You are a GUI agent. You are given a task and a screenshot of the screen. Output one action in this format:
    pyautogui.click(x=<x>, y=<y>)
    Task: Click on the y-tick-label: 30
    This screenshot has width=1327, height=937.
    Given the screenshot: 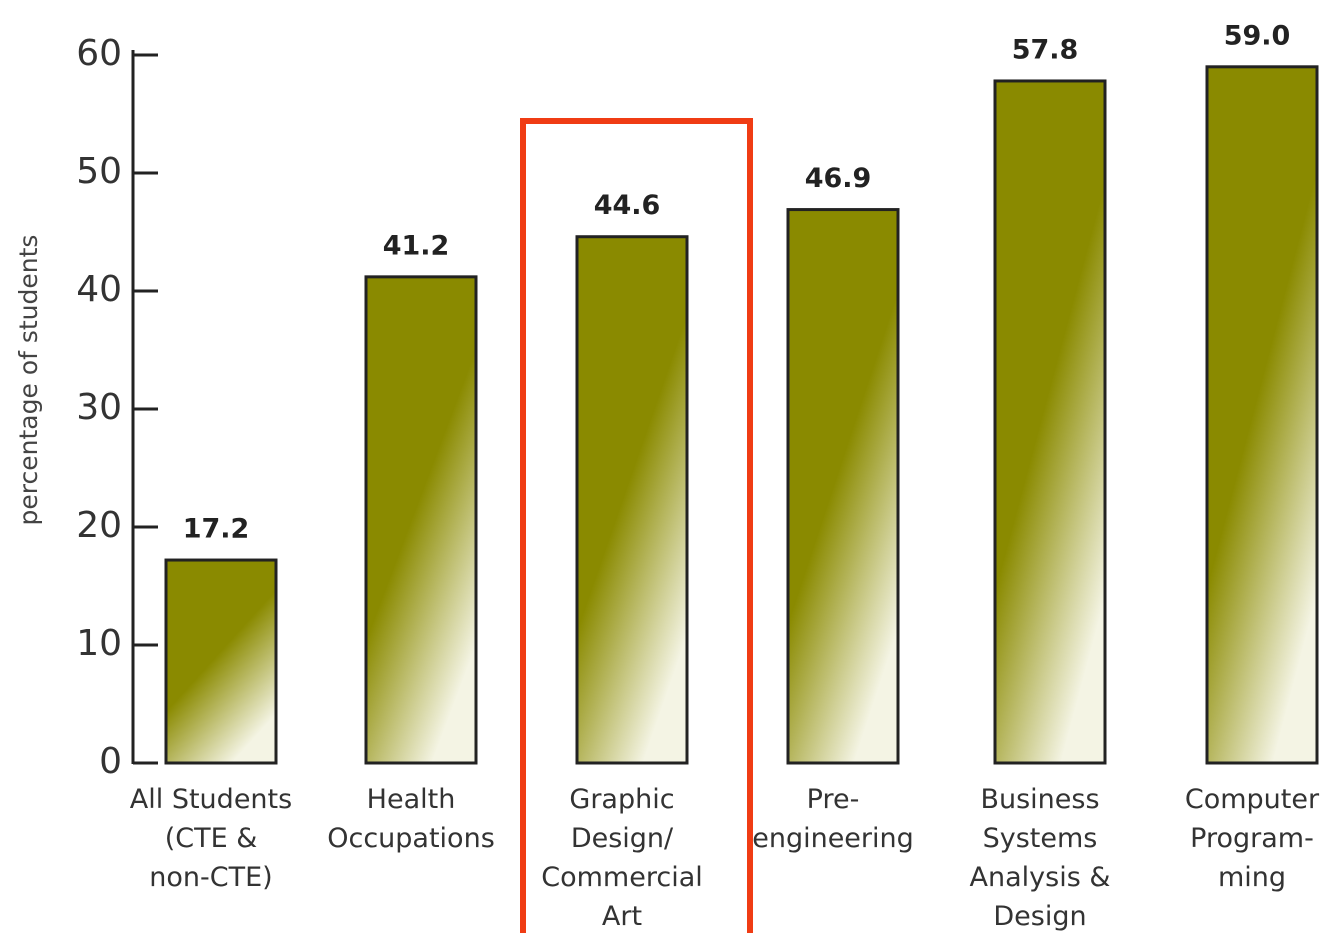 What is the action you would take?
    pyautogui.click(x=99, y=407)
    